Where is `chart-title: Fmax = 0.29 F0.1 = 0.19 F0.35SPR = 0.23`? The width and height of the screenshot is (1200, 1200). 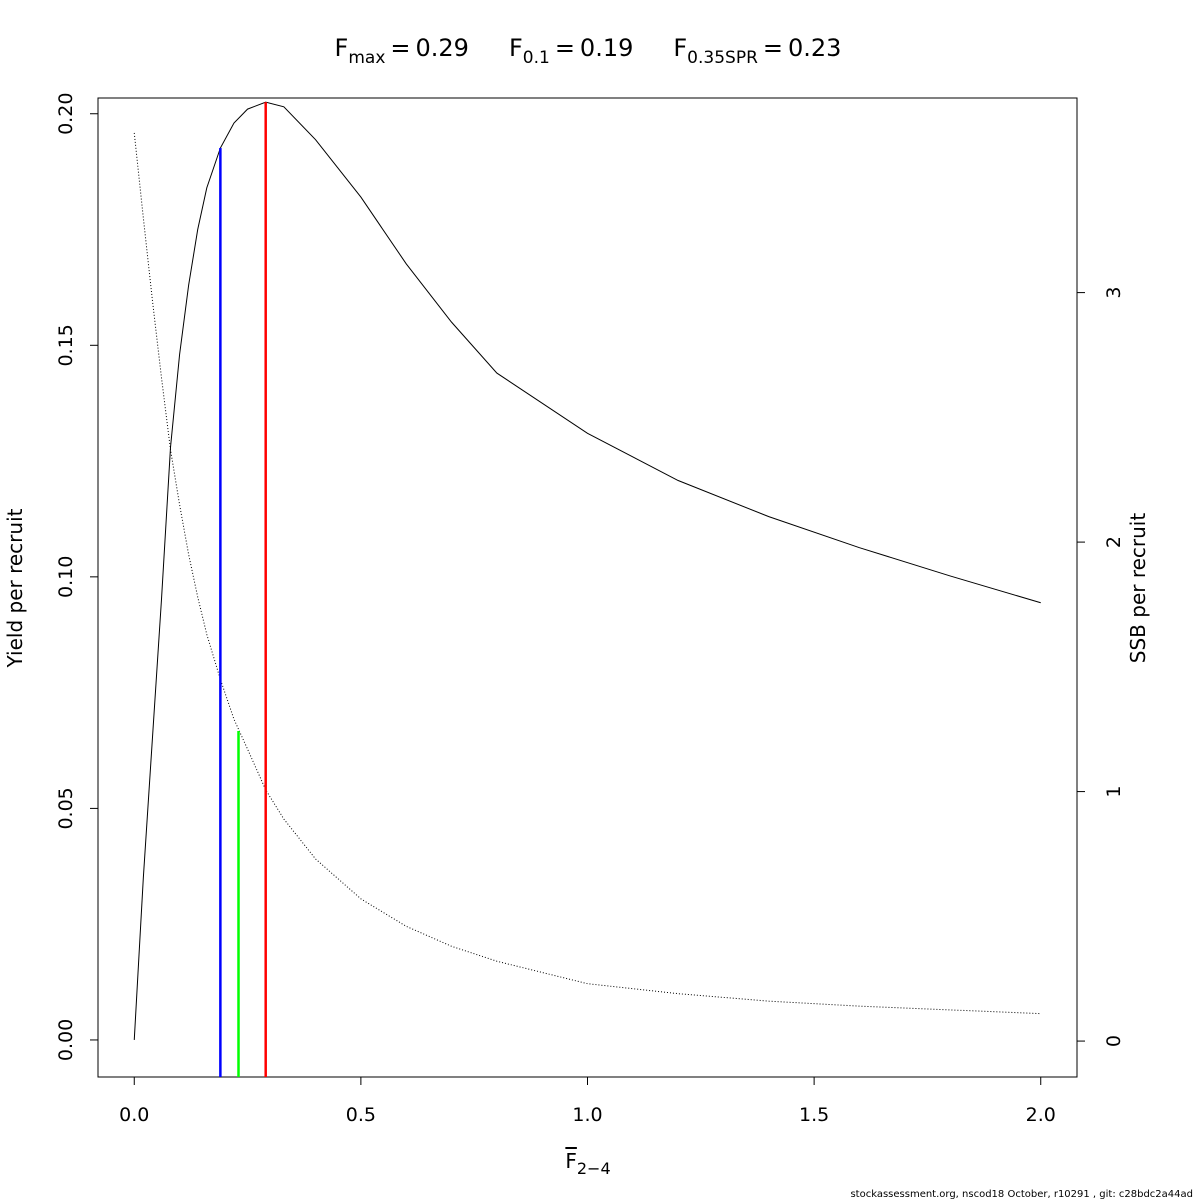 chart-title: Fmax = 0.29 F0.1 = 0.19 F0.35SPR = 0.23 is located at coordinates (588, 51).